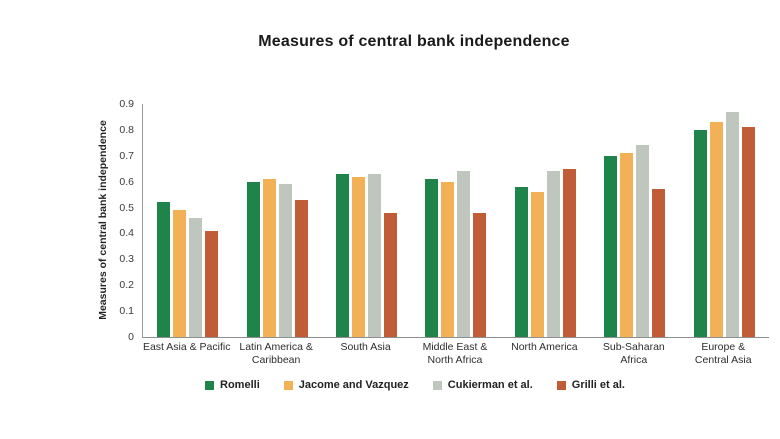 This screenshot has width=780, height=439. Describe the element at coordinates (490, 385) in the screenshot. I see `legend-label: Cukierman et al.` at that location.